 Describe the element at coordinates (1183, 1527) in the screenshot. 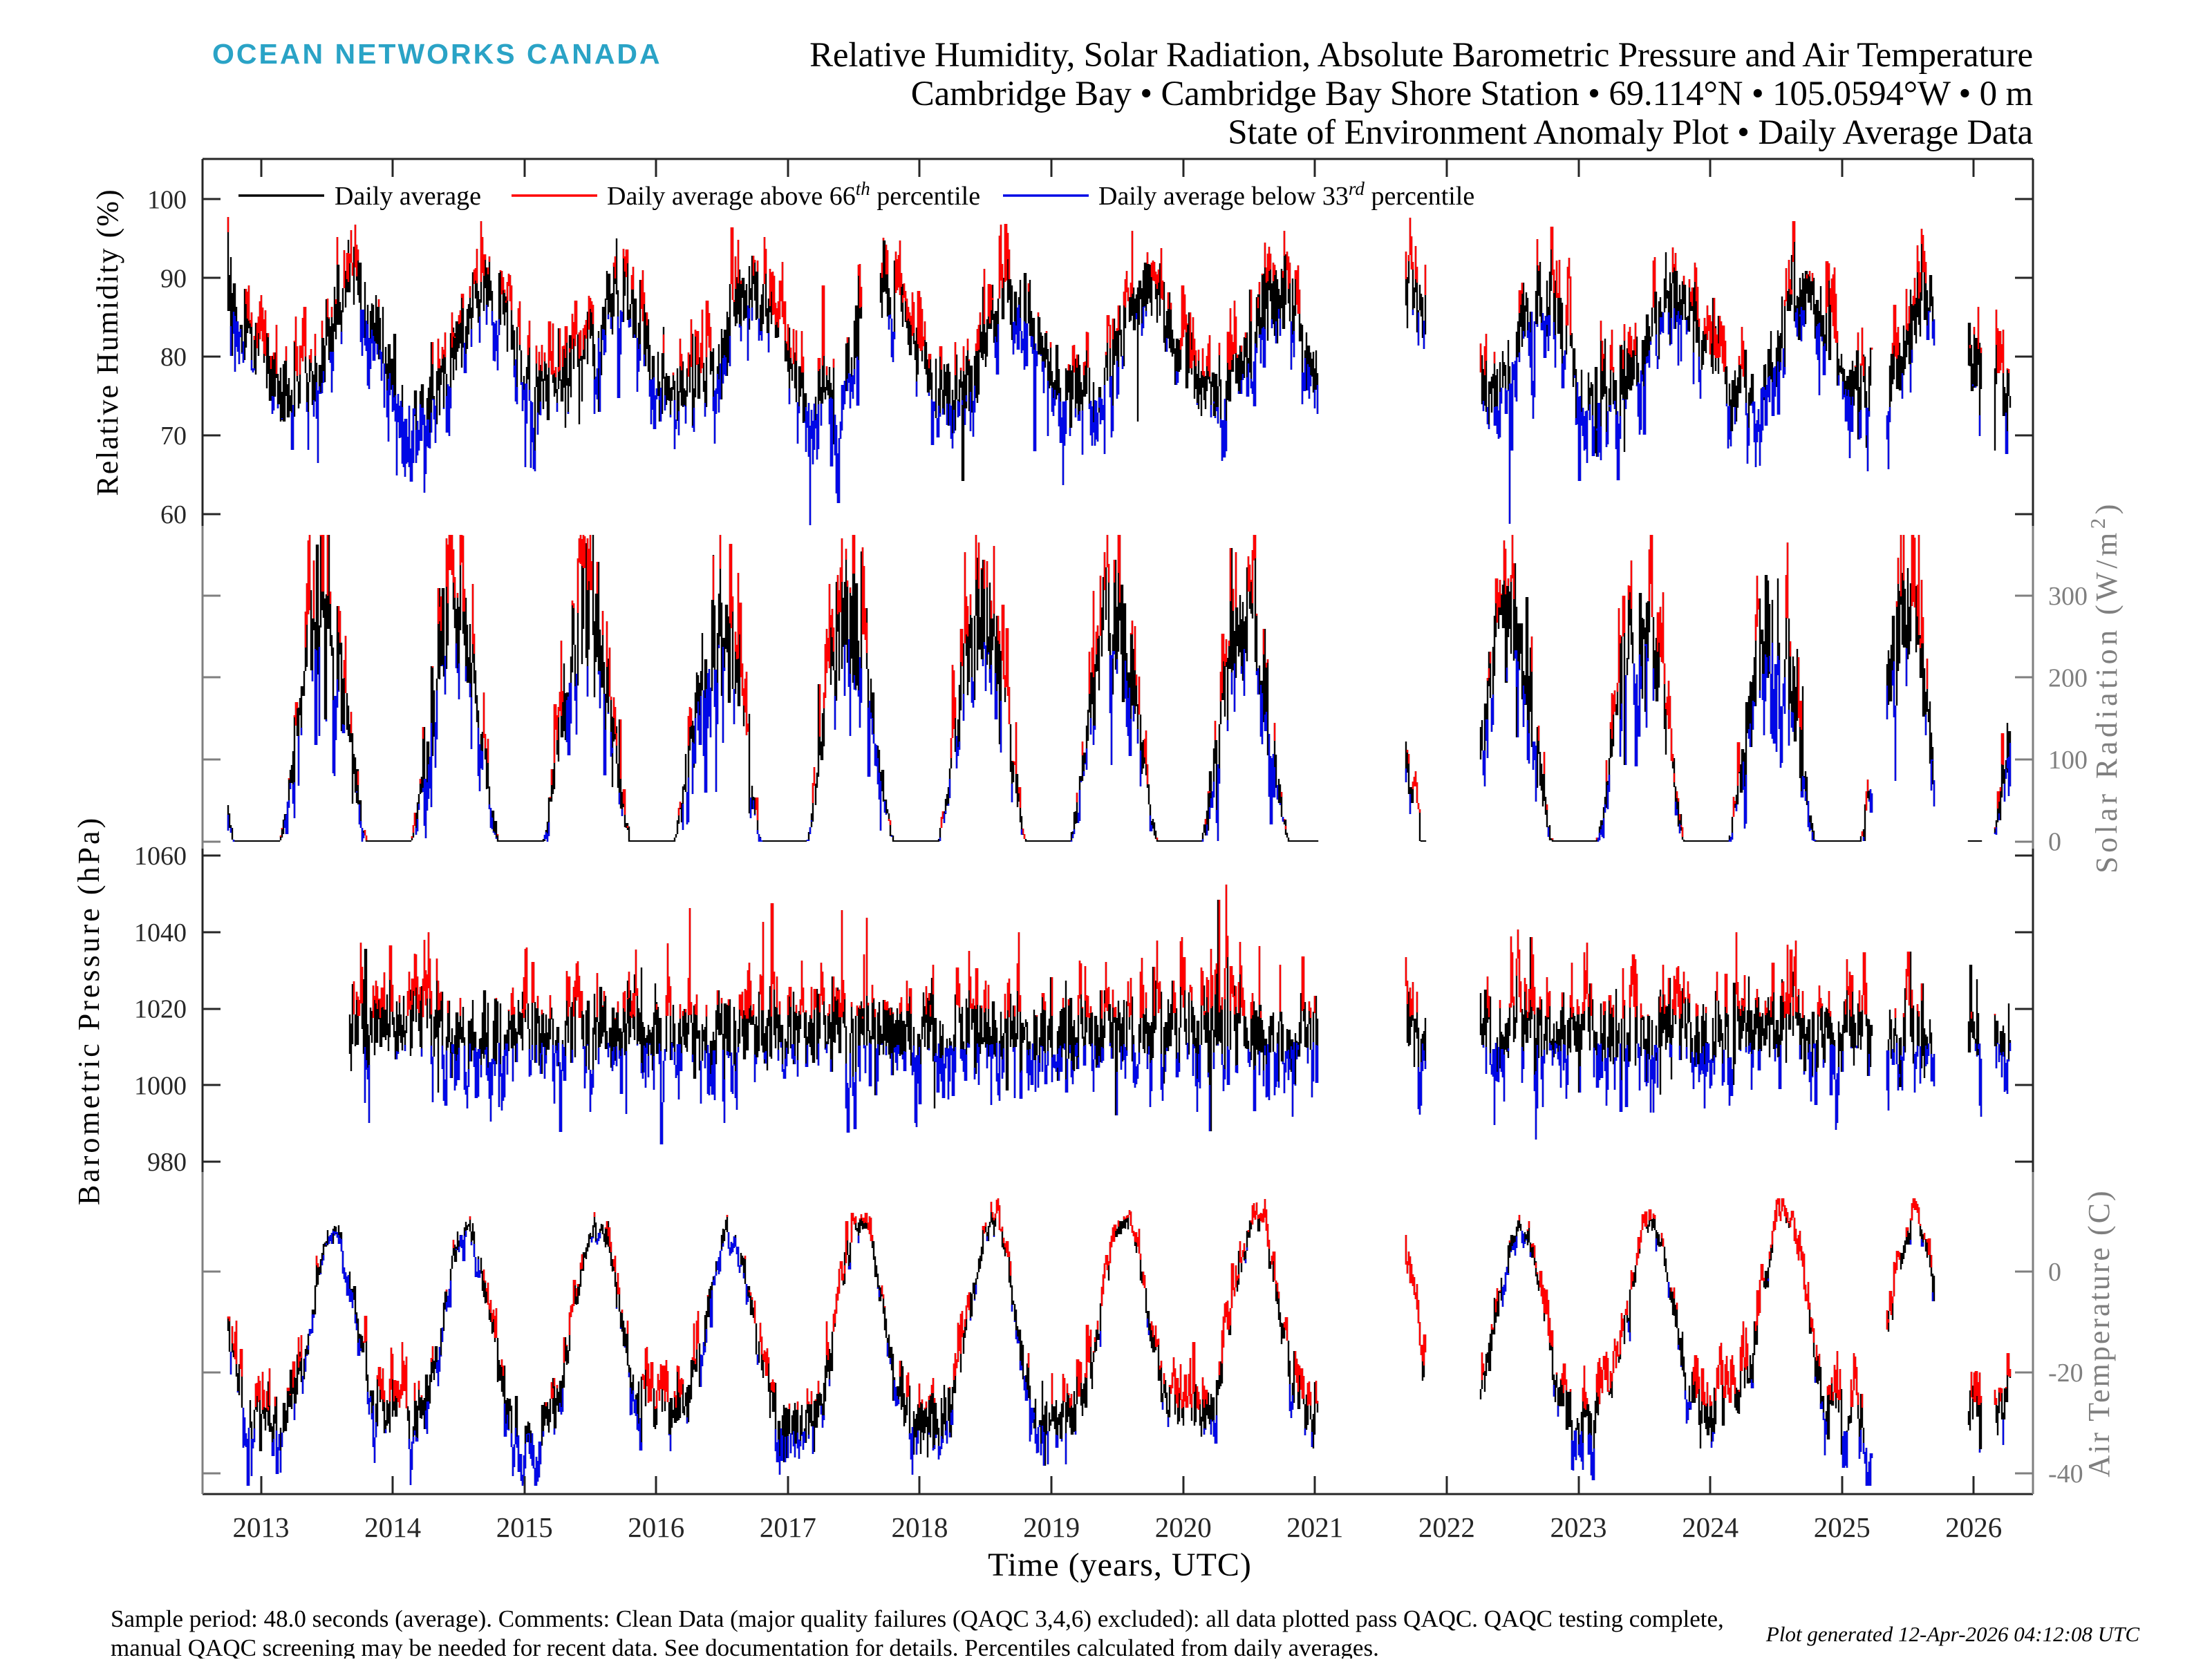

I see `svg-text: 2020` at that location.